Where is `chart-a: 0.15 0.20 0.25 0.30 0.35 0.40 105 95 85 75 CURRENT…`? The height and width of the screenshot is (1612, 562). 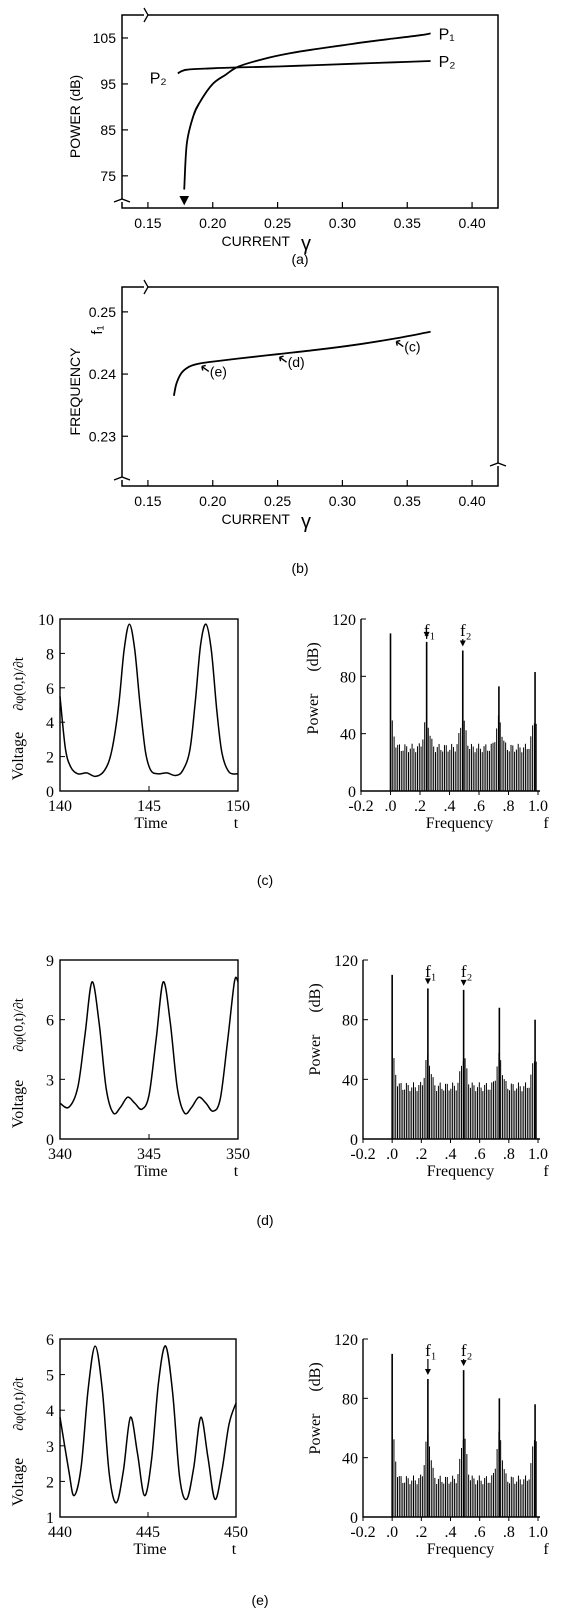 chart-a: 0.15 0.20 0.25 0.30 0.35 0.40 105 95 85 75 CURRENT… is located at coordinates (283, 131).